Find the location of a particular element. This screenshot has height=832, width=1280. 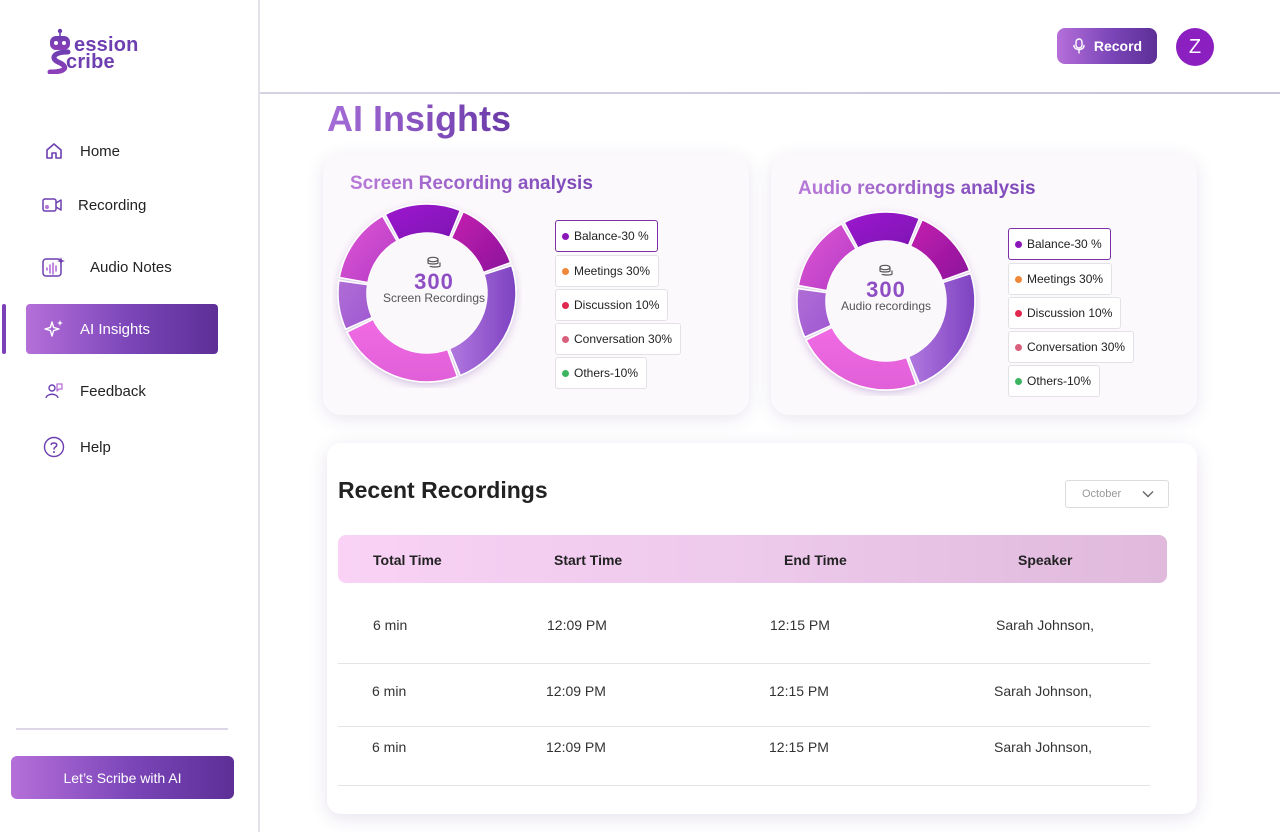

sidebar-item-label: Home is located at coordinates (100, 151).